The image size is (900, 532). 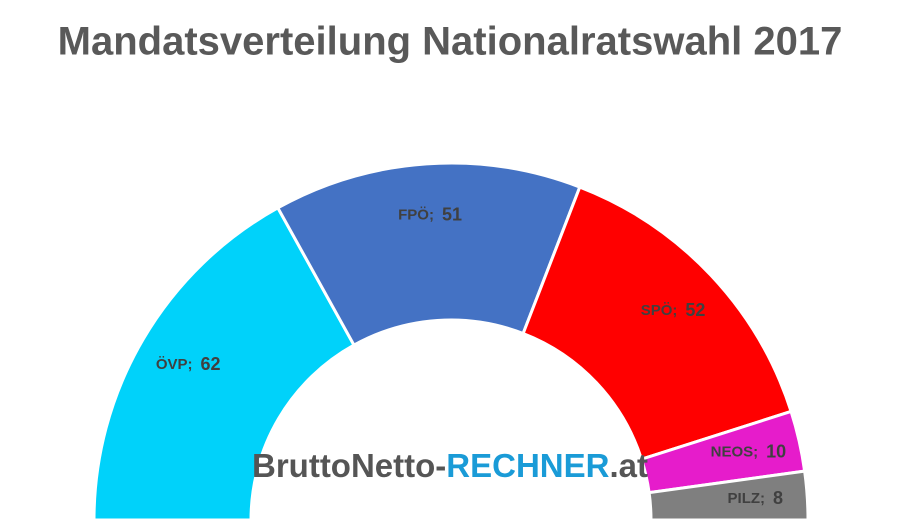 What do you see at coordinates (172, 364) in the screenshot?
I see `label-name: ÖVP` at bounding box center [172, 364].